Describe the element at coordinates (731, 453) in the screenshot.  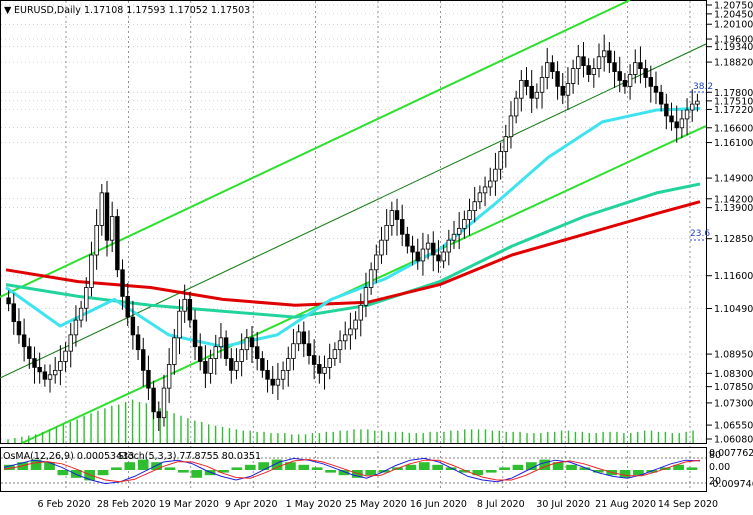
I see `indicator-label: 0.0077625` at that location.